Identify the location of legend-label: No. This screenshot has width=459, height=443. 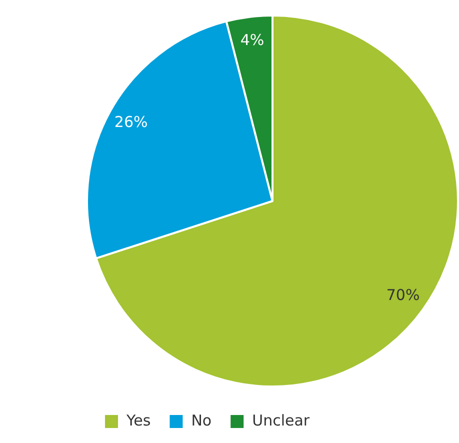
(201, 420).